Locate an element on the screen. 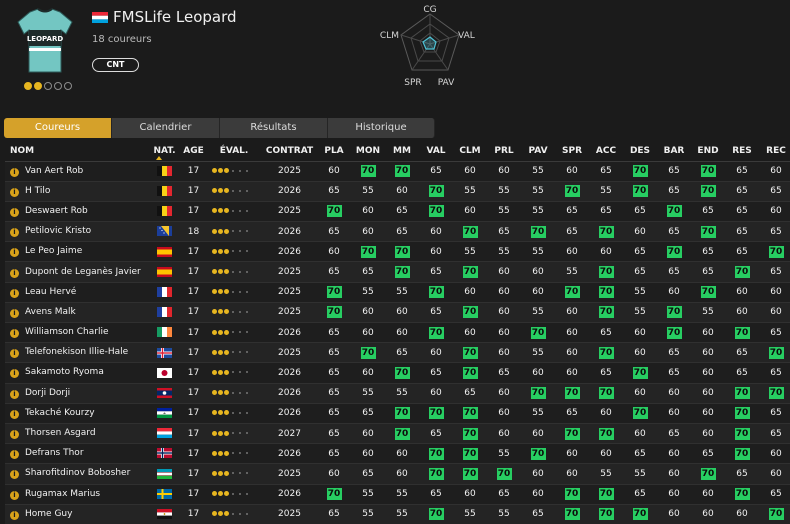  nationality-cell is located at coordinates (164, 353).